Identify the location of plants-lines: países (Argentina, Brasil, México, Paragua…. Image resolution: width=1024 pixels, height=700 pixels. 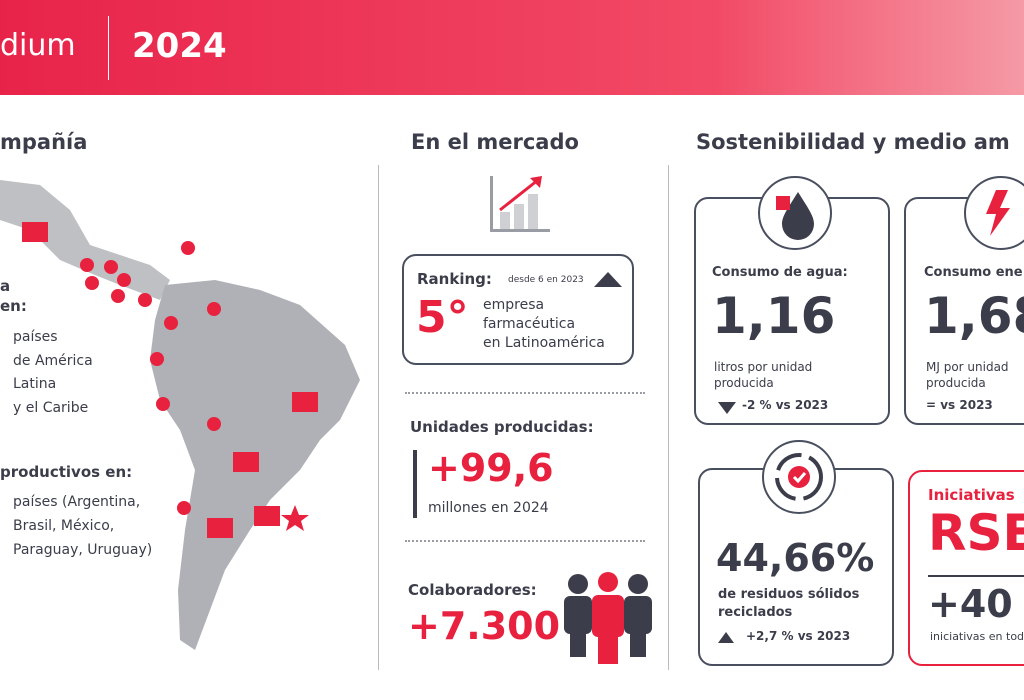
(82, 526).